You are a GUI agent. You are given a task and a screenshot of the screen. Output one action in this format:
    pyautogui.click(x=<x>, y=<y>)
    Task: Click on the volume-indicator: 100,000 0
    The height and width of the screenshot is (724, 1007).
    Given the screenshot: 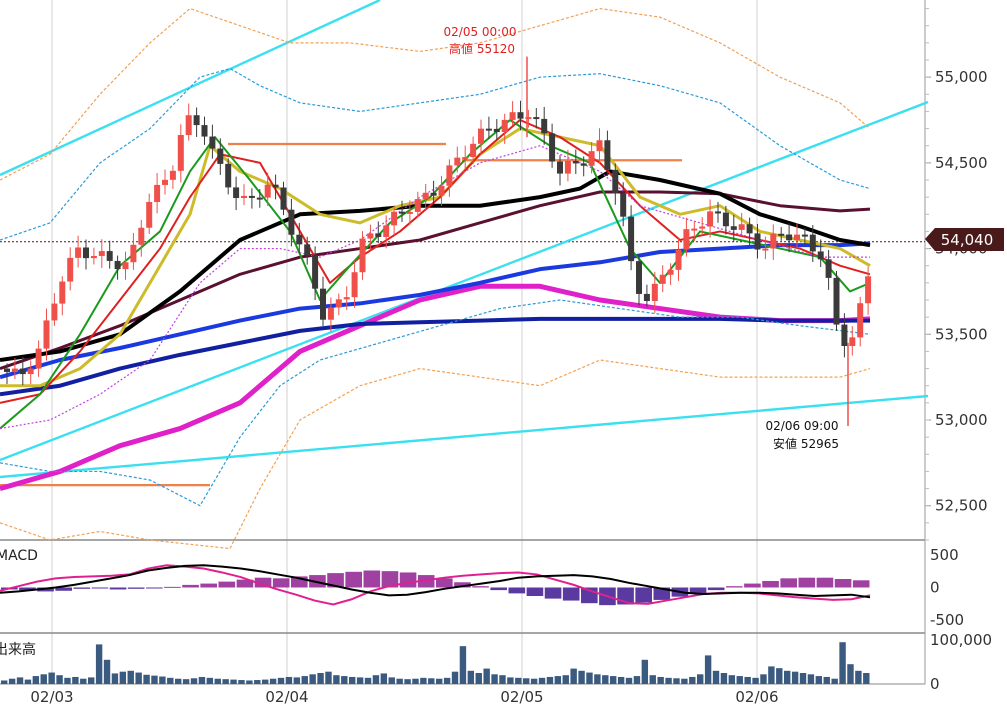 What is the action you would take?
    pyautogui.click(x=496, y=662)
    